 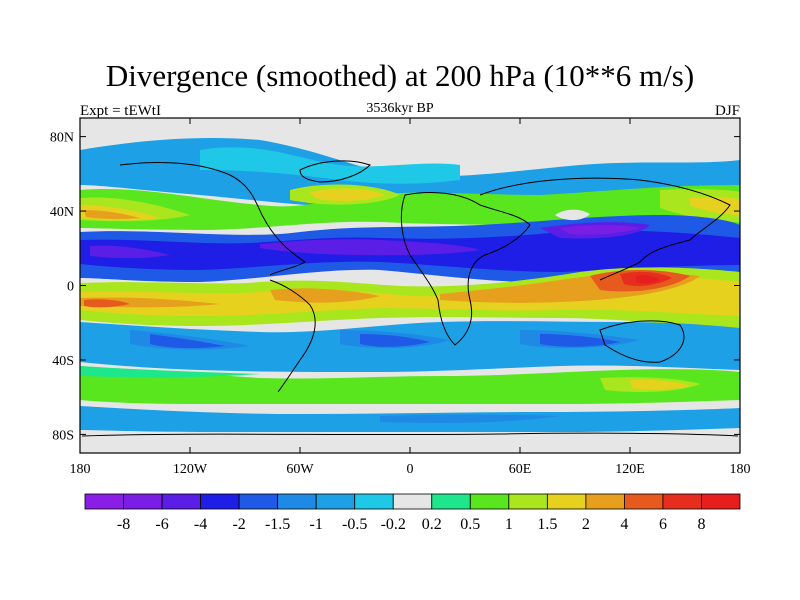 What do you see at coordinates (316, 524) in the screenshot?
I see `colorbar-label: -1` at bounding box center [316, 524].